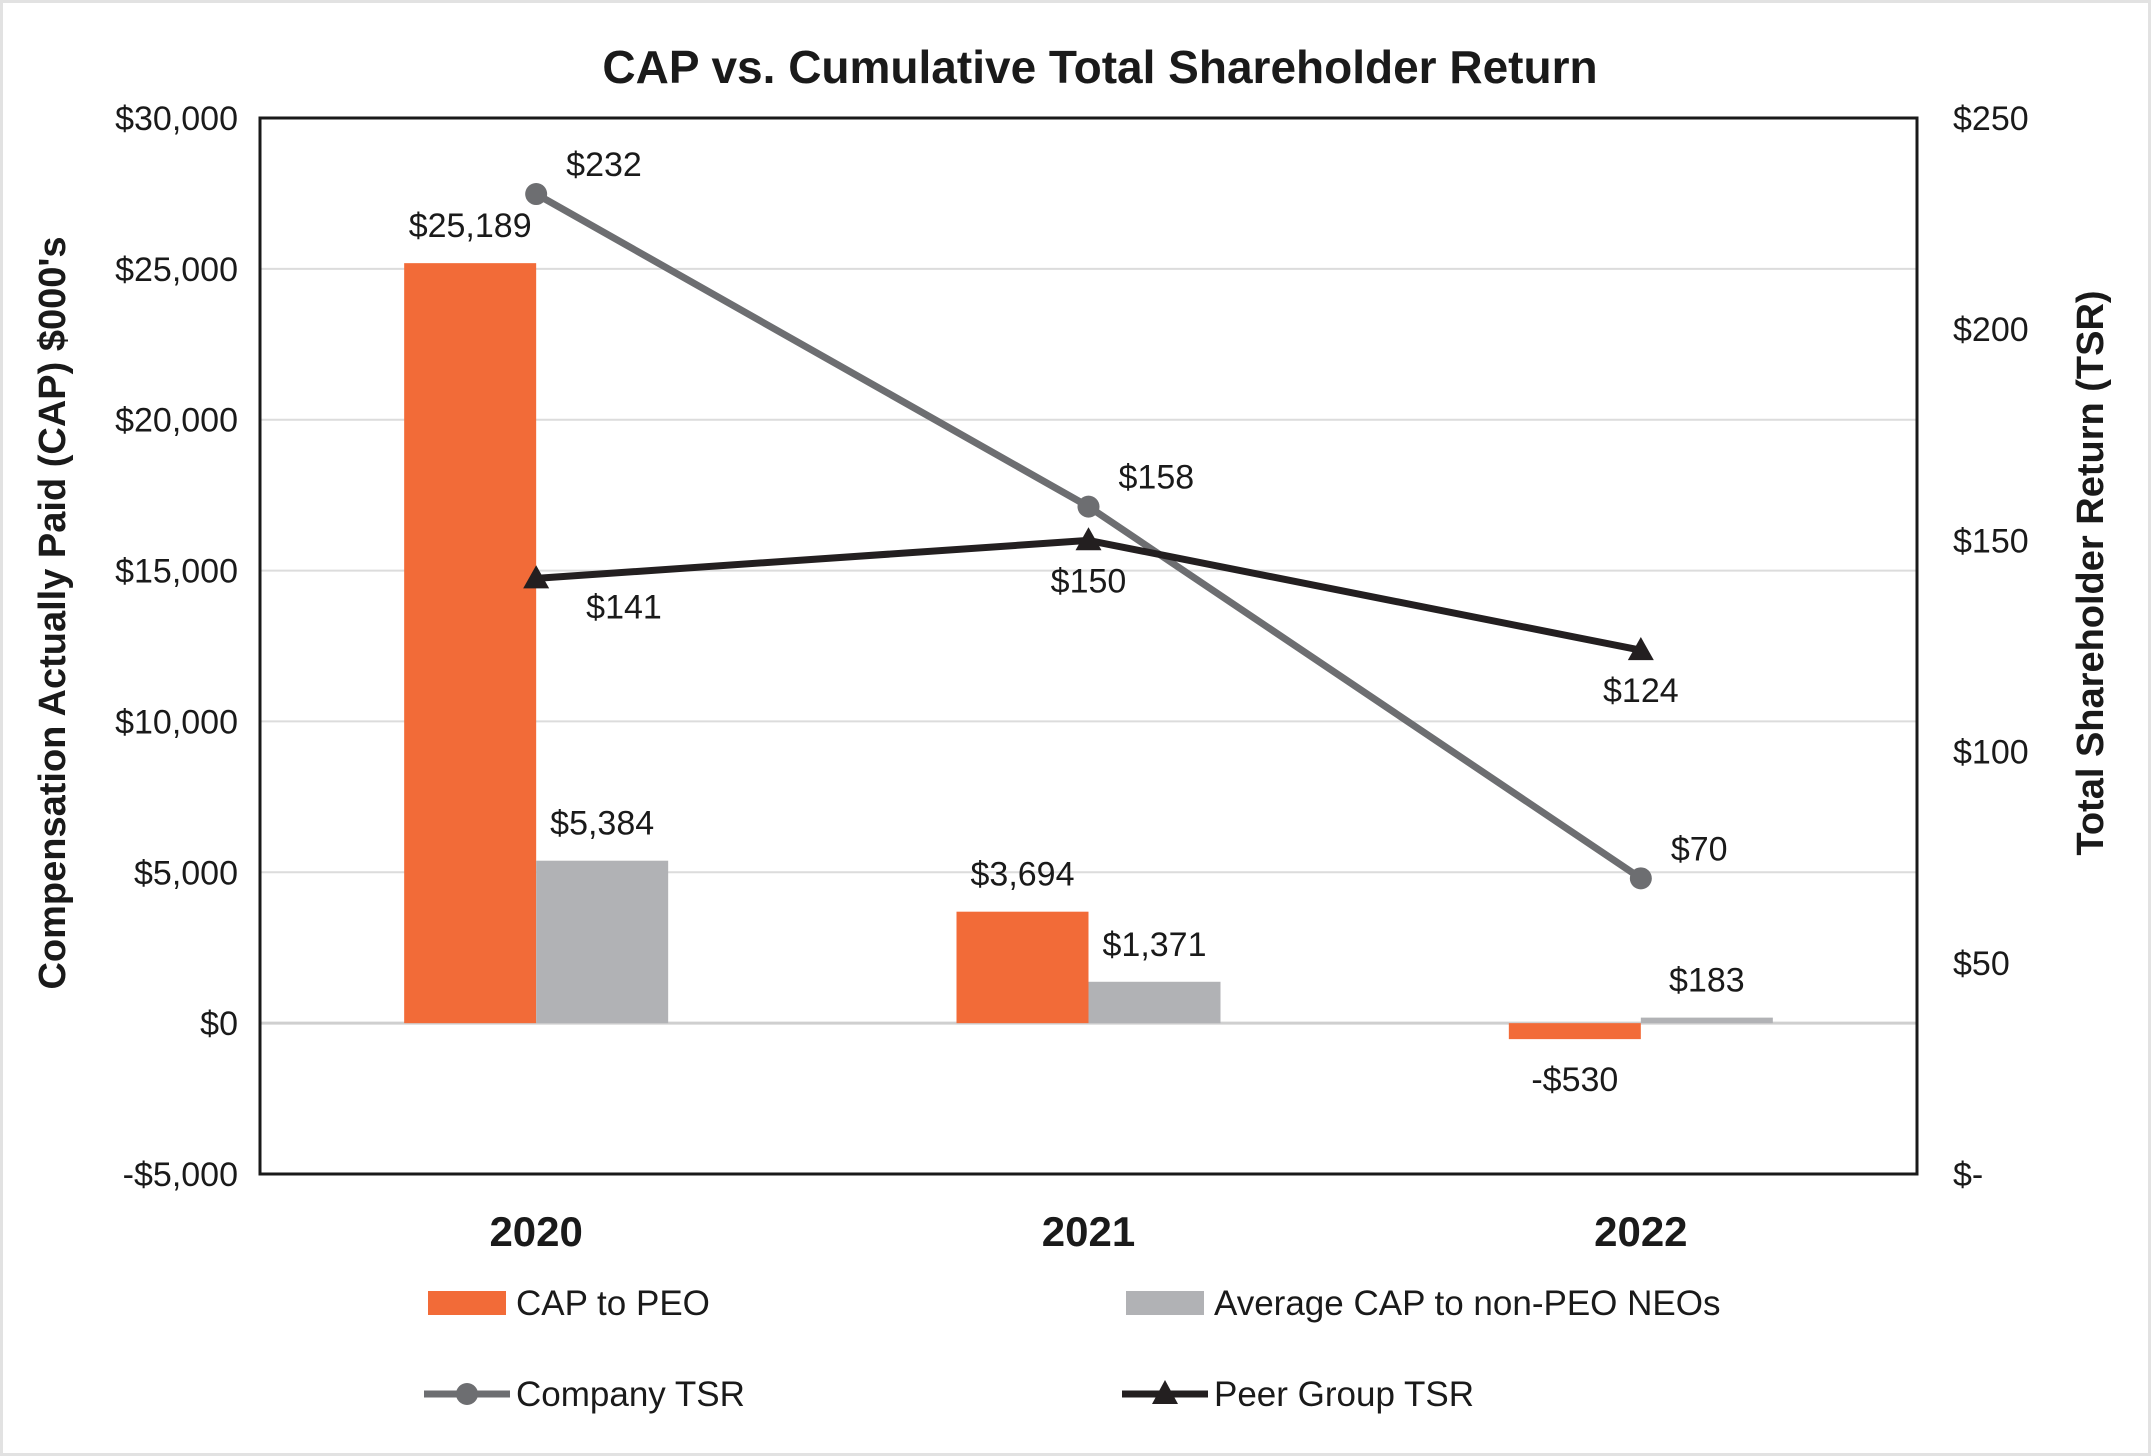 The height and width of the screenshot is (1456, 2151). I want to click on y-axis-title: Compensation Actually Paid (CAP) $000's, so click(53, 612).